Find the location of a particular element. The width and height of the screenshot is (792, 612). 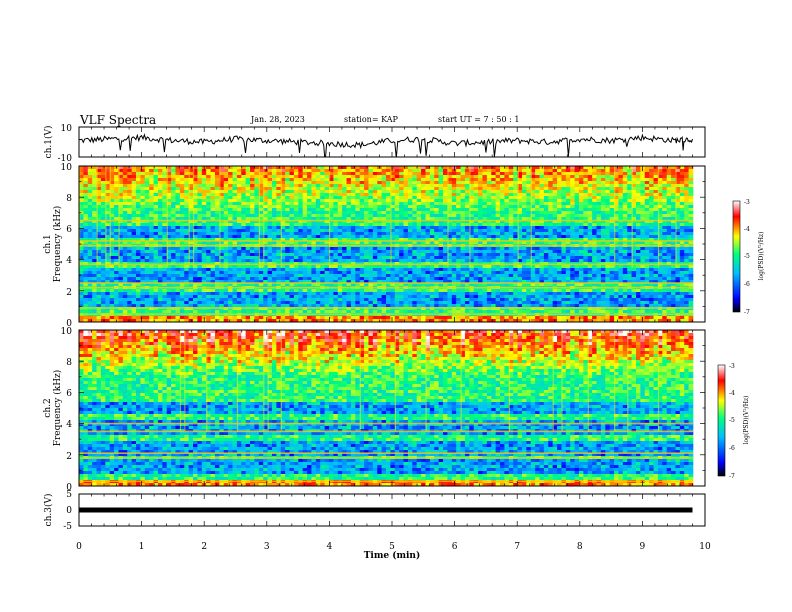

date-label: Jan. 28, 2023 is located at coordinates (278, 119).